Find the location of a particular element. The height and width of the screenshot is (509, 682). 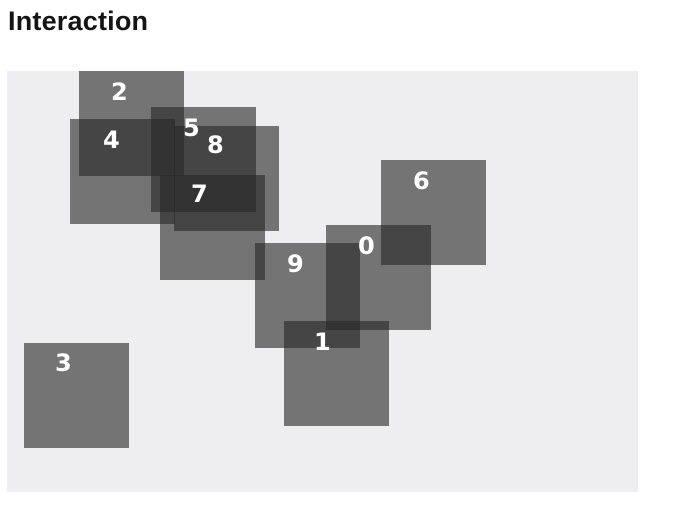

section-title: Interaction is located at coordinates (78, 21).